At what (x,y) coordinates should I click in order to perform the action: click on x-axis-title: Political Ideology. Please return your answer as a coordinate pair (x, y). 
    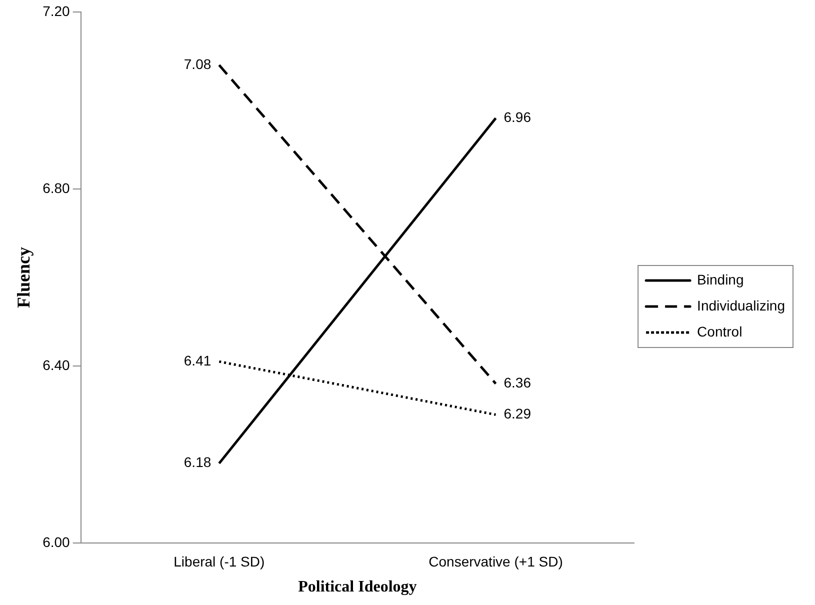
    Looking at the image, I should click on (357, 587).